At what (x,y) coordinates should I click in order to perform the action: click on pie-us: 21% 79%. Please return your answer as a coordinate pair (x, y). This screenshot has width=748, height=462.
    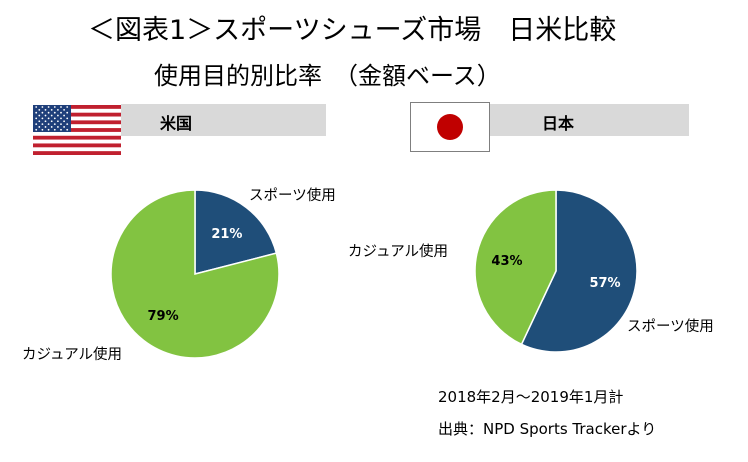
    Looking at the image, I should click on (195, 274).